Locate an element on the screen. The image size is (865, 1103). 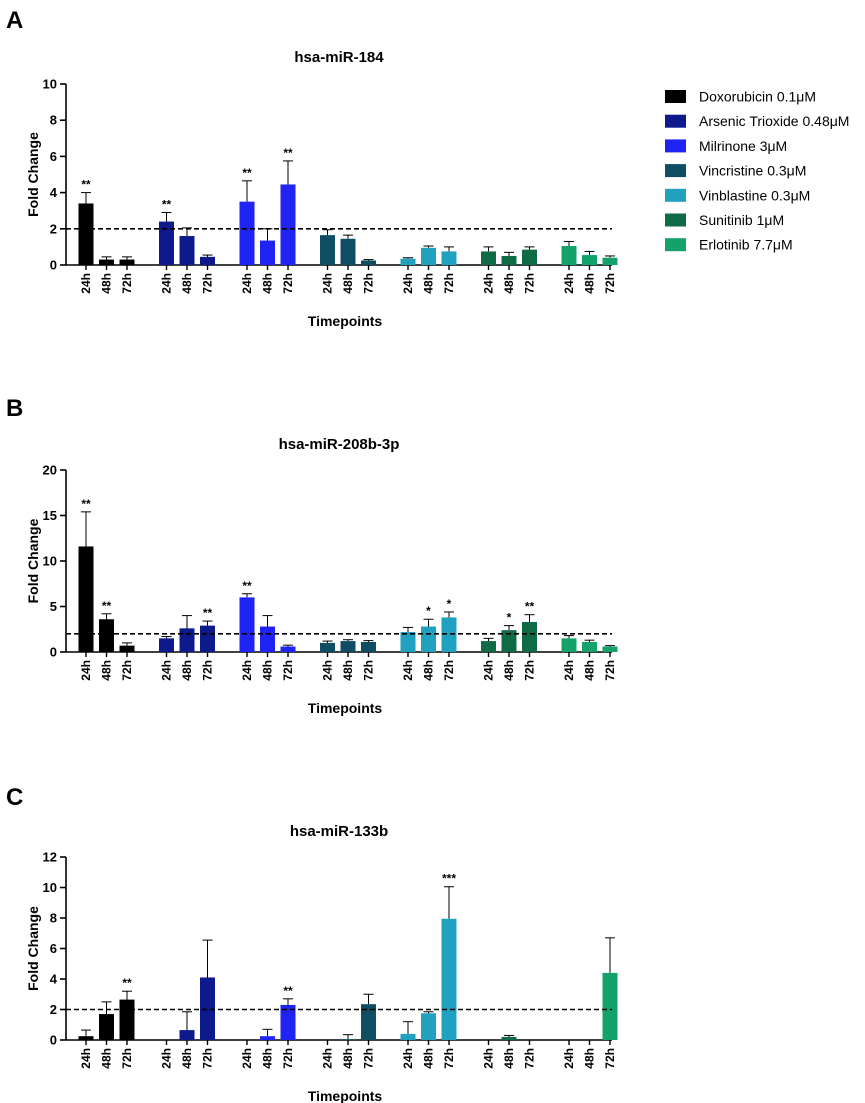
chart-title: hsa-miR-184 is located at coordinates (339, 57).